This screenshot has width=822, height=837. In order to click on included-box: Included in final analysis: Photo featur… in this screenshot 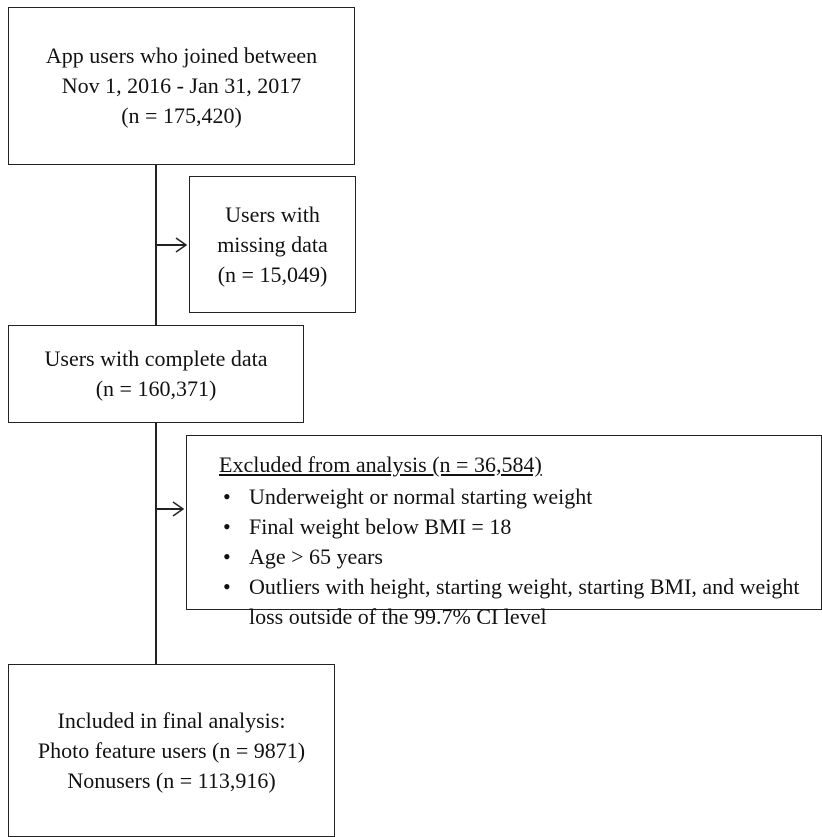, I will do `click(171, 750)`.